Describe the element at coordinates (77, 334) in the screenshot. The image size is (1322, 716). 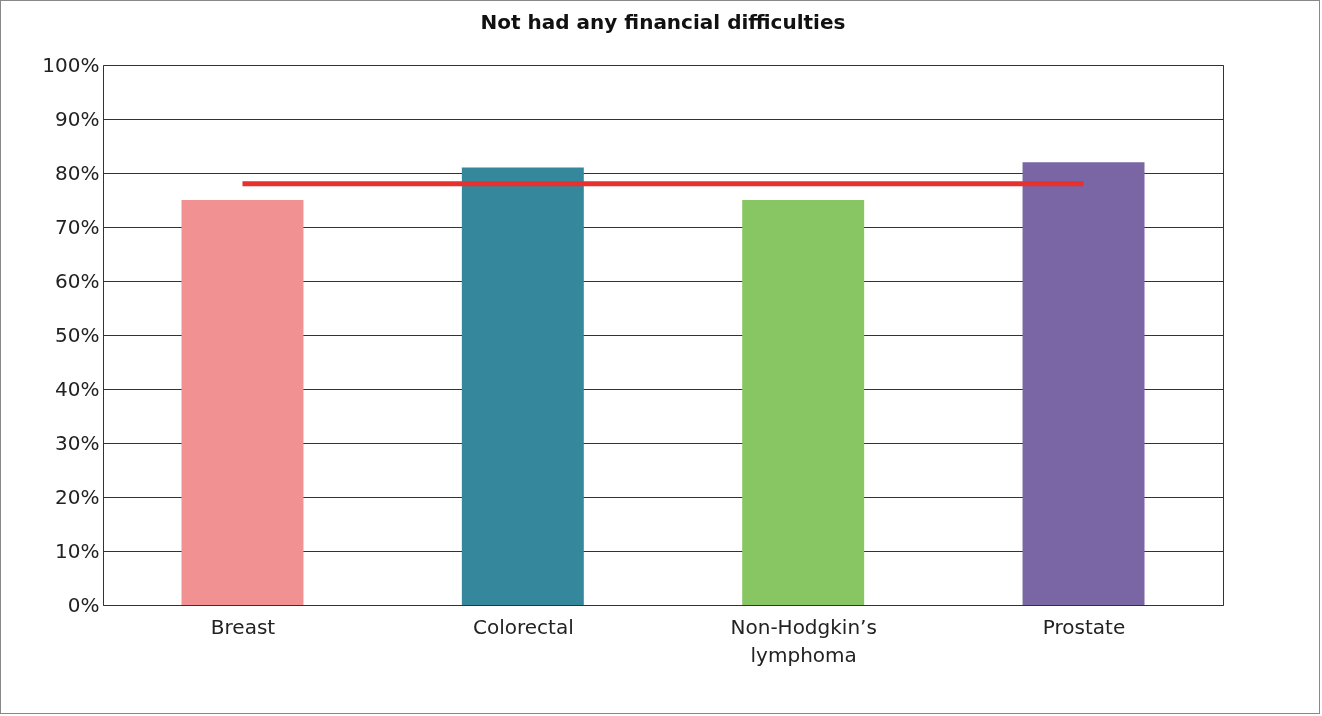
I see `y-tick-label: 50%` at that location.